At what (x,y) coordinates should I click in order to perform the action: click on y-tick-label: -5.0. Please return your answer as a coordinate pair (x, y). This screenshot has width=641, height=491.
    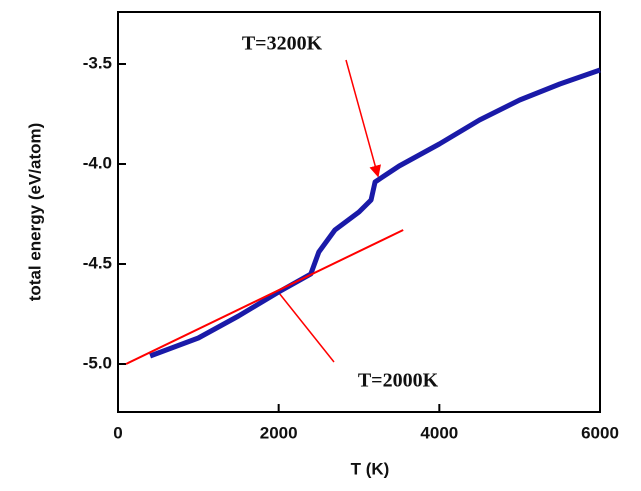
    Looking at the image, I should click on (97, 362).